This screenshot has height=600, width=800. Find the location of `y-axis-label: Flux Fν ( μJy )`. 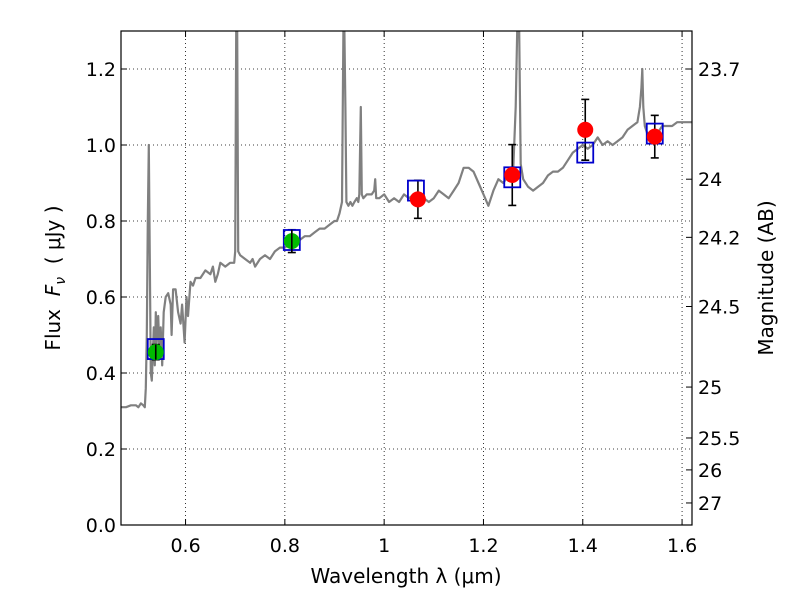

y-axis-label: Flux Fν ( μJy ) is located at coordinates (55, 277).